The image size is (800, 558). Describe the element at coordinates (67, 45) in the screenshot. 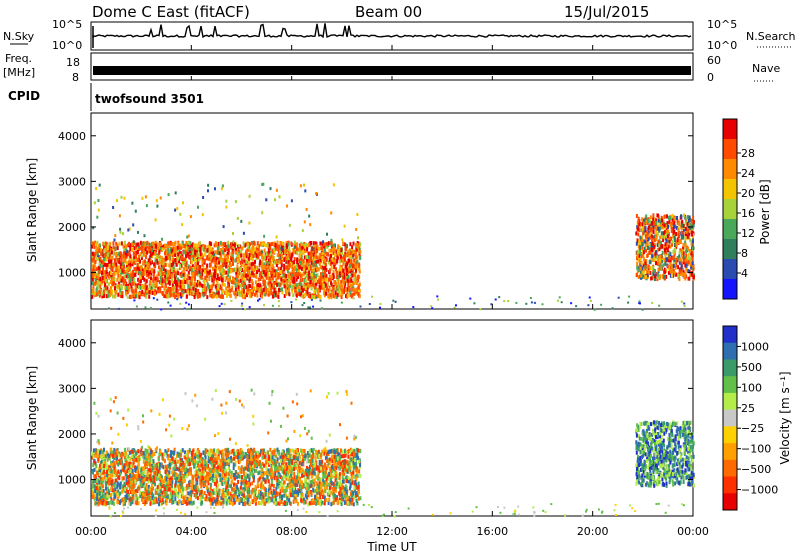

I see `nsky-bottom-tick: 10^0` at that location.